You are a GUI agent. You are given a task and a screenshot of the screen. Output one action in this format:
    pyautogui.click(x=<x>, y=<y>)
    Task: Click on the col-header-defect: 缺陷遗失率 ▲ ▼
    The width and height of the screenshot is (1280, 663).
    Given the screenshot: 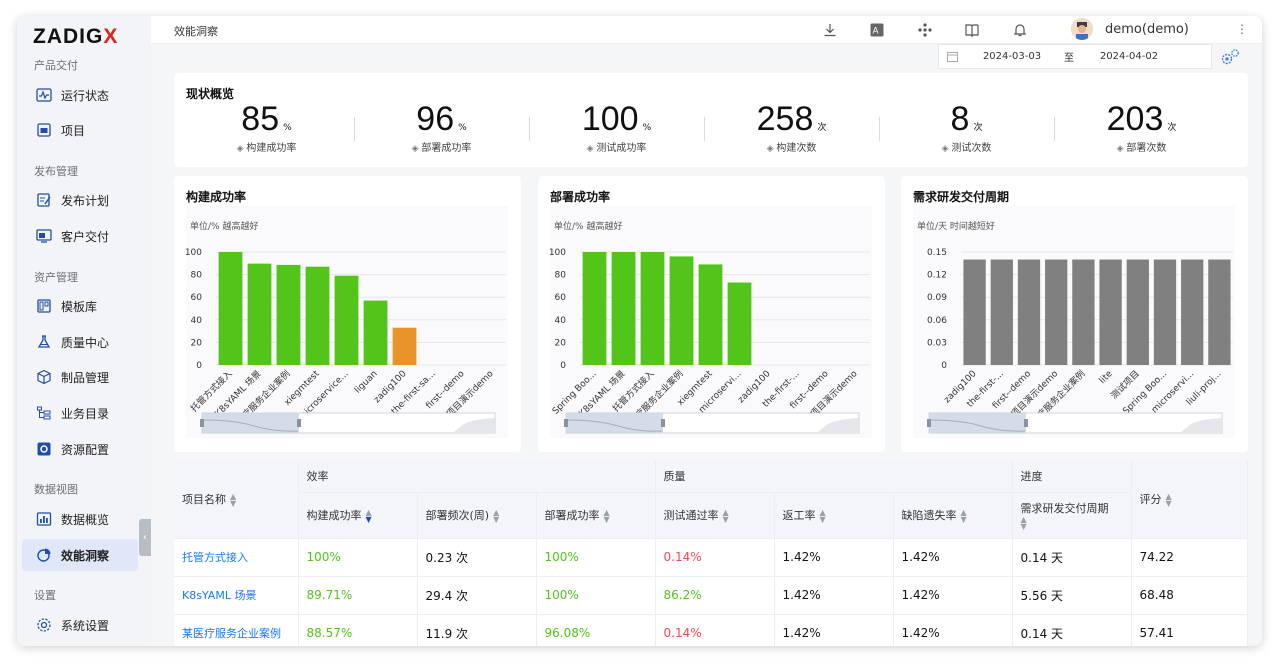 What is the action you would take?
    pyautogui.click(x=953, y=515)
    